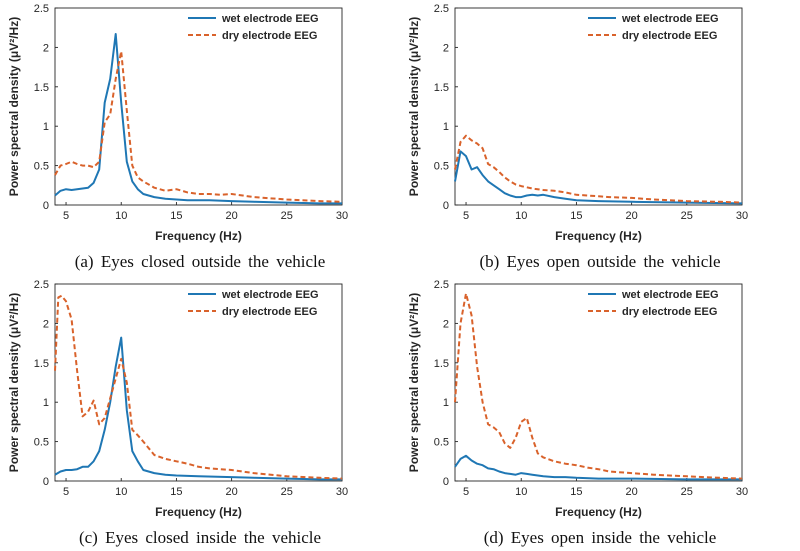  What do you see at coordinates (200, 261) in the screenshot?
I see `chart-caption-a: (a) Eyes closed outside the vehicle` at bounding box center [200, 261].